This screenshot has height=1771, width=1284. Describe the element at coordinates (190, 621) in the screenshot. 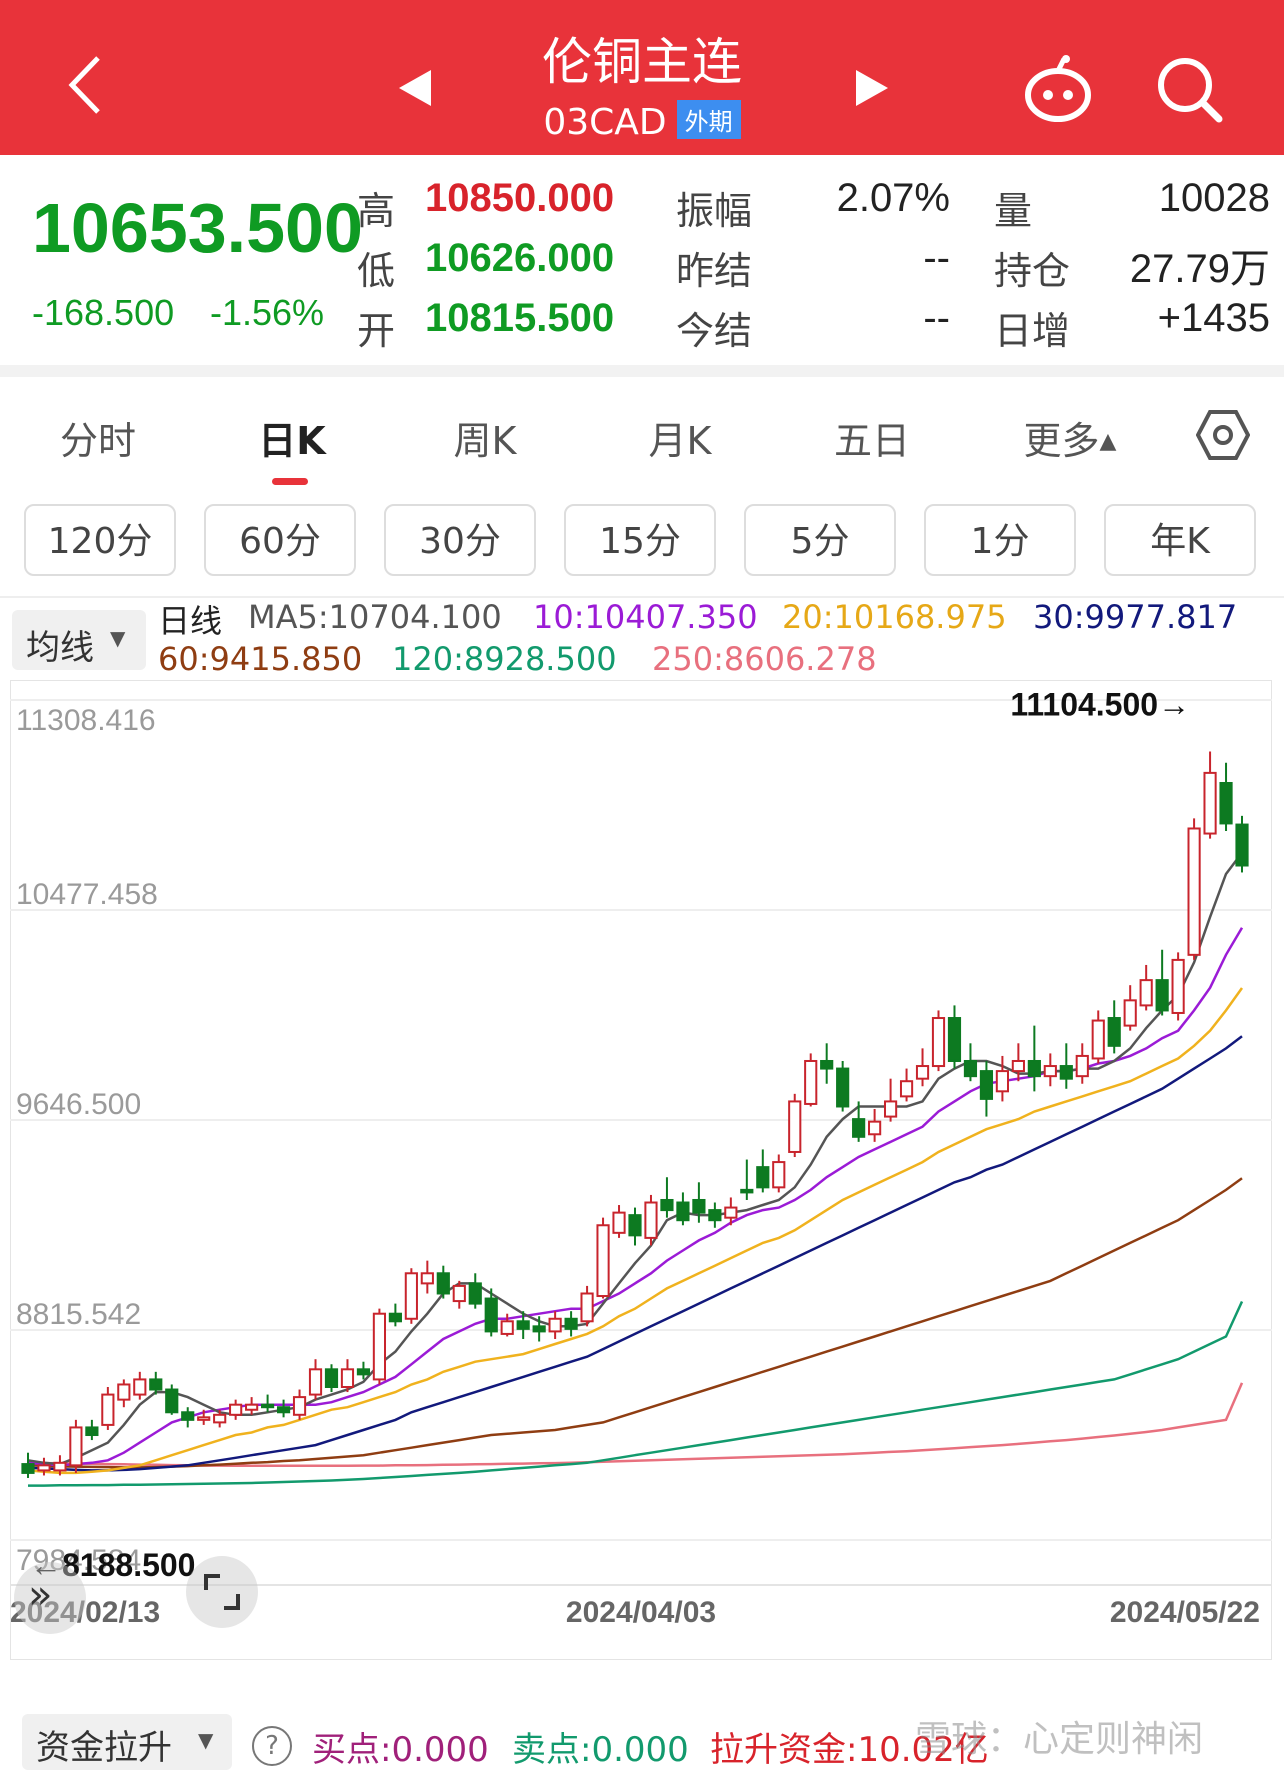

I see `ma-line-type: 日线` at that location.